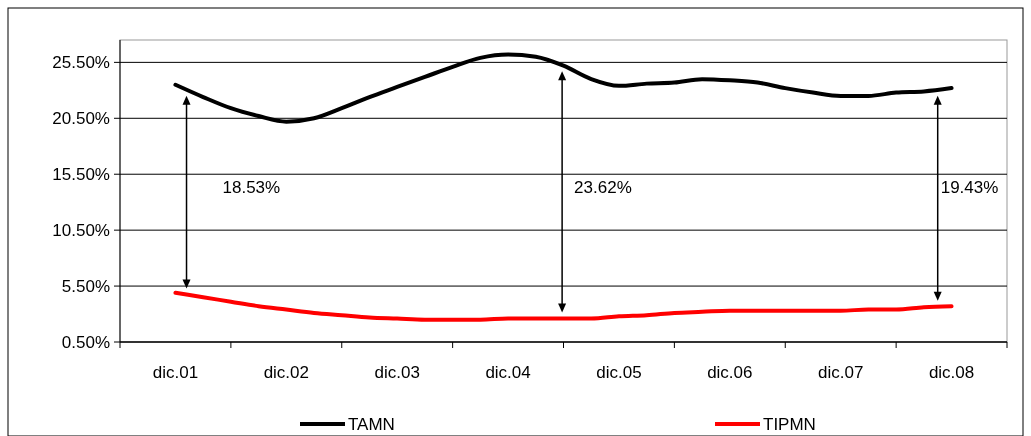 The height and width of the screenshot is (436, 1031). I want to click on line-series, so click(563, 306).